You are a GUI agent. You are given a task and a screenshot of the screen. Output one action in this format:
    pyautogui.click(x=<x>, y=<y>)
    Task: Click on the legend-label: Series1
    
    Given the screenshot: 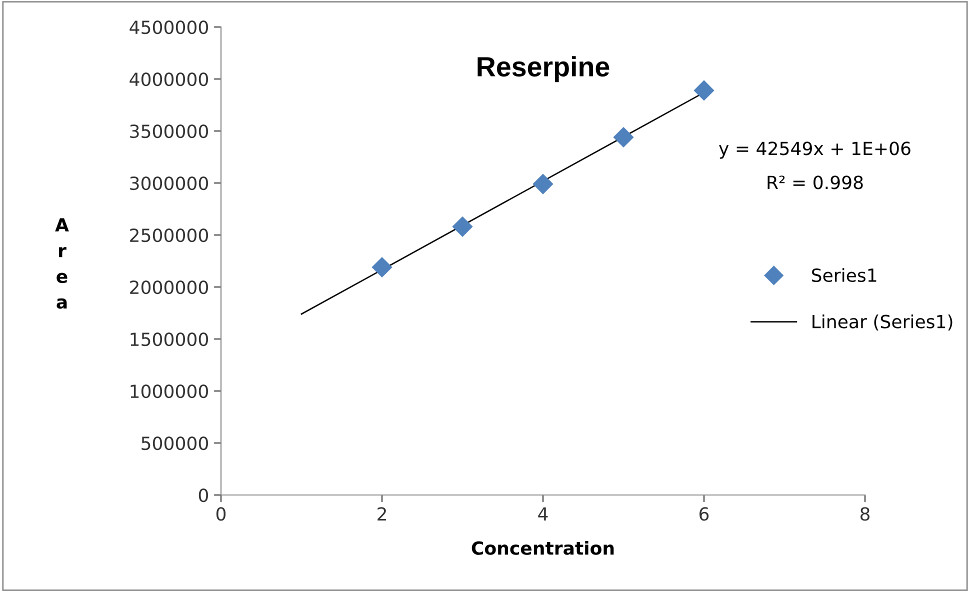 What is the action you would take?
    pyautogui.click(x=844, y=275)
    